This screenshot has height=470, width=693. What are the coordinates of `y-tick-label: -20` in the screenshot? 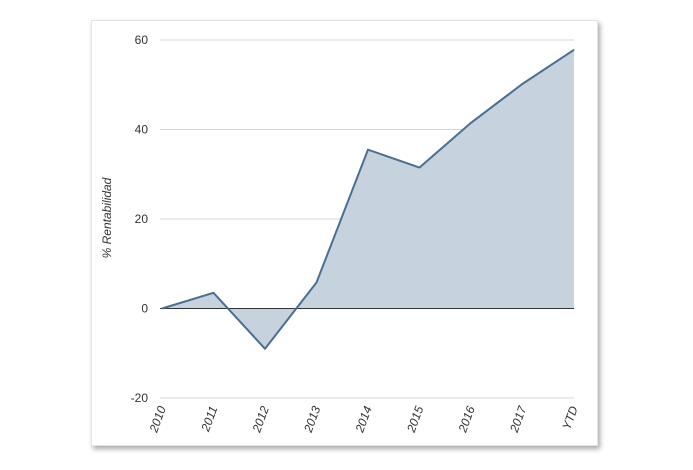 It's located at (140, 398).